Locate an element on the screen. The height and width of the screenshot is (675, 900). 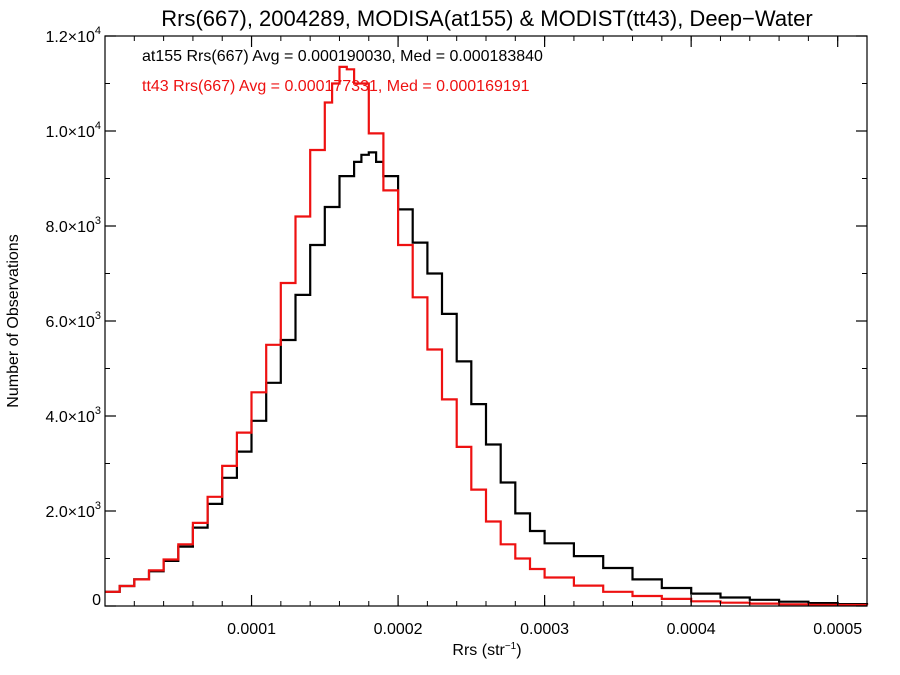
x-tick-label: 0.0005 is located at coordinates (837, 629).